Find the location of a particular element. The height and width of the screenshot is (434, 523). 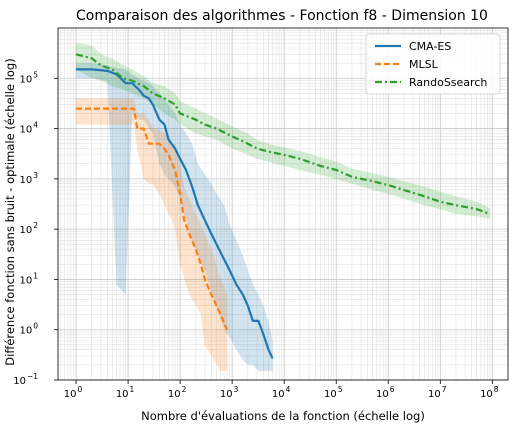

x-tick-exponent: 0 is located at coordinates (80, 389).